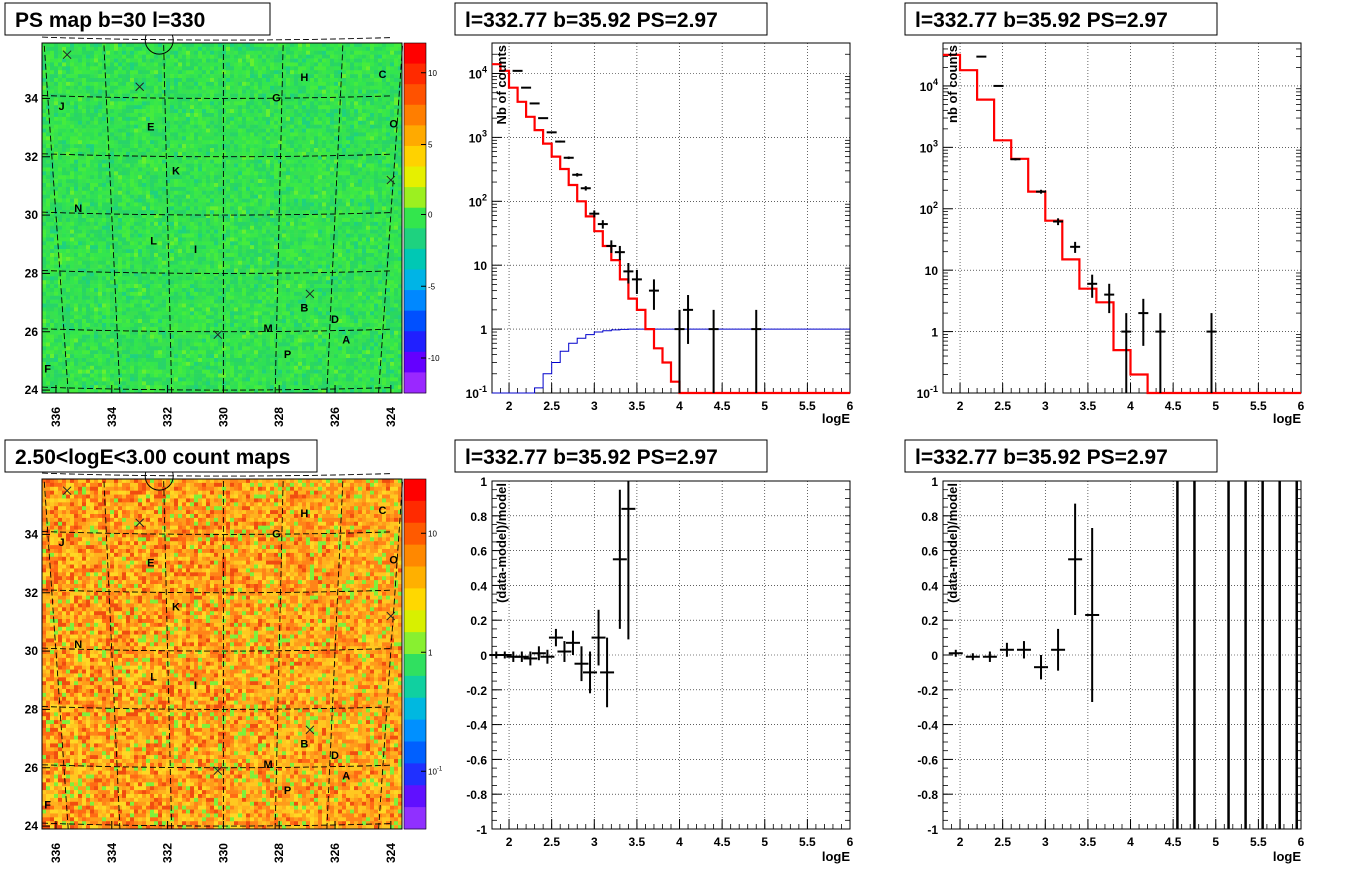 The width and height of the screenshot is (1348, 875). I want to click on y-tick-label: 28, so click(32, 709).